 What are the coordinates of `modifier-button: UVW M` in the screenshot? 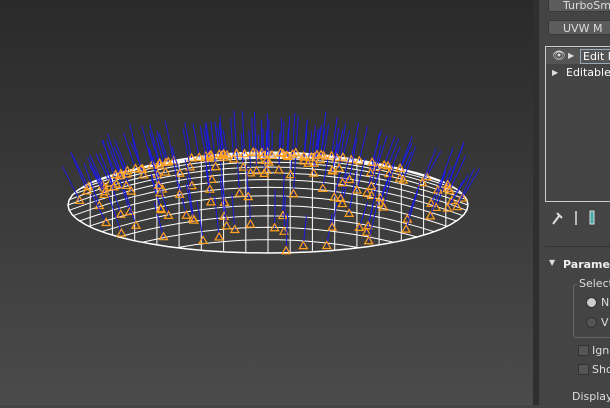 It's located at (579, 27).